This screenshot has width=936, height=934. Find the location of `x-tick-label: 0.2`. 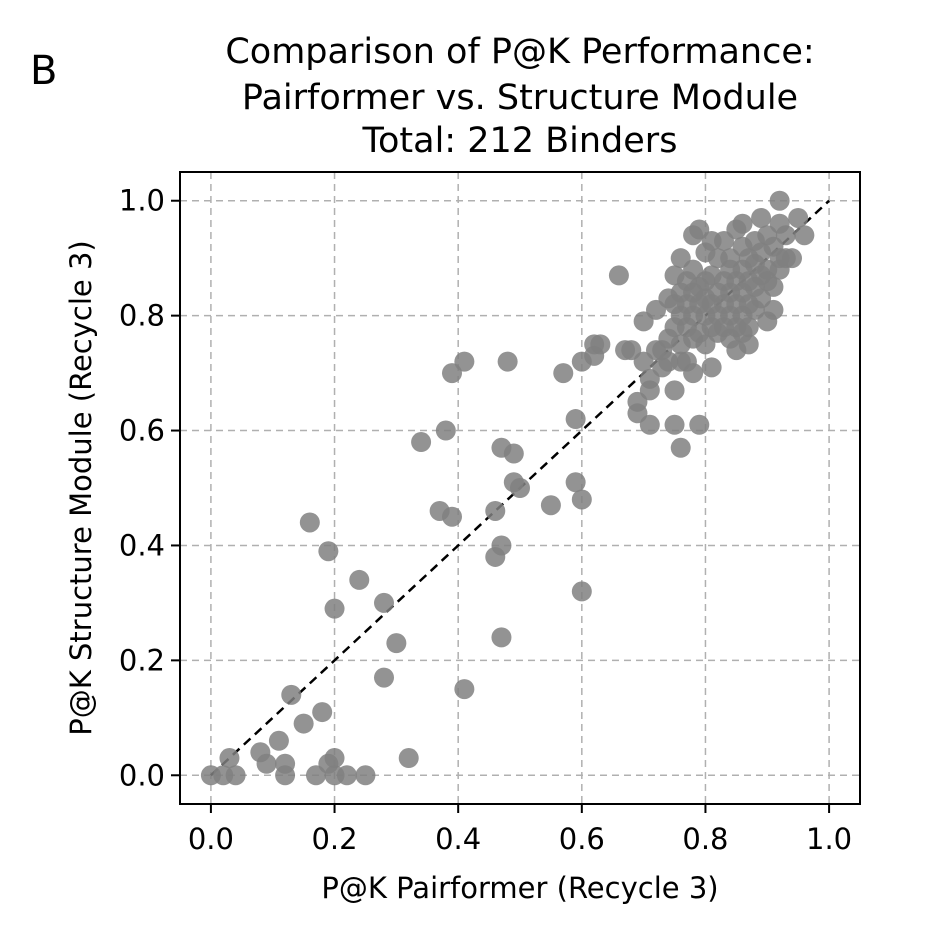

x-tick-label: 0.2 is located at coordinates (334, 839).